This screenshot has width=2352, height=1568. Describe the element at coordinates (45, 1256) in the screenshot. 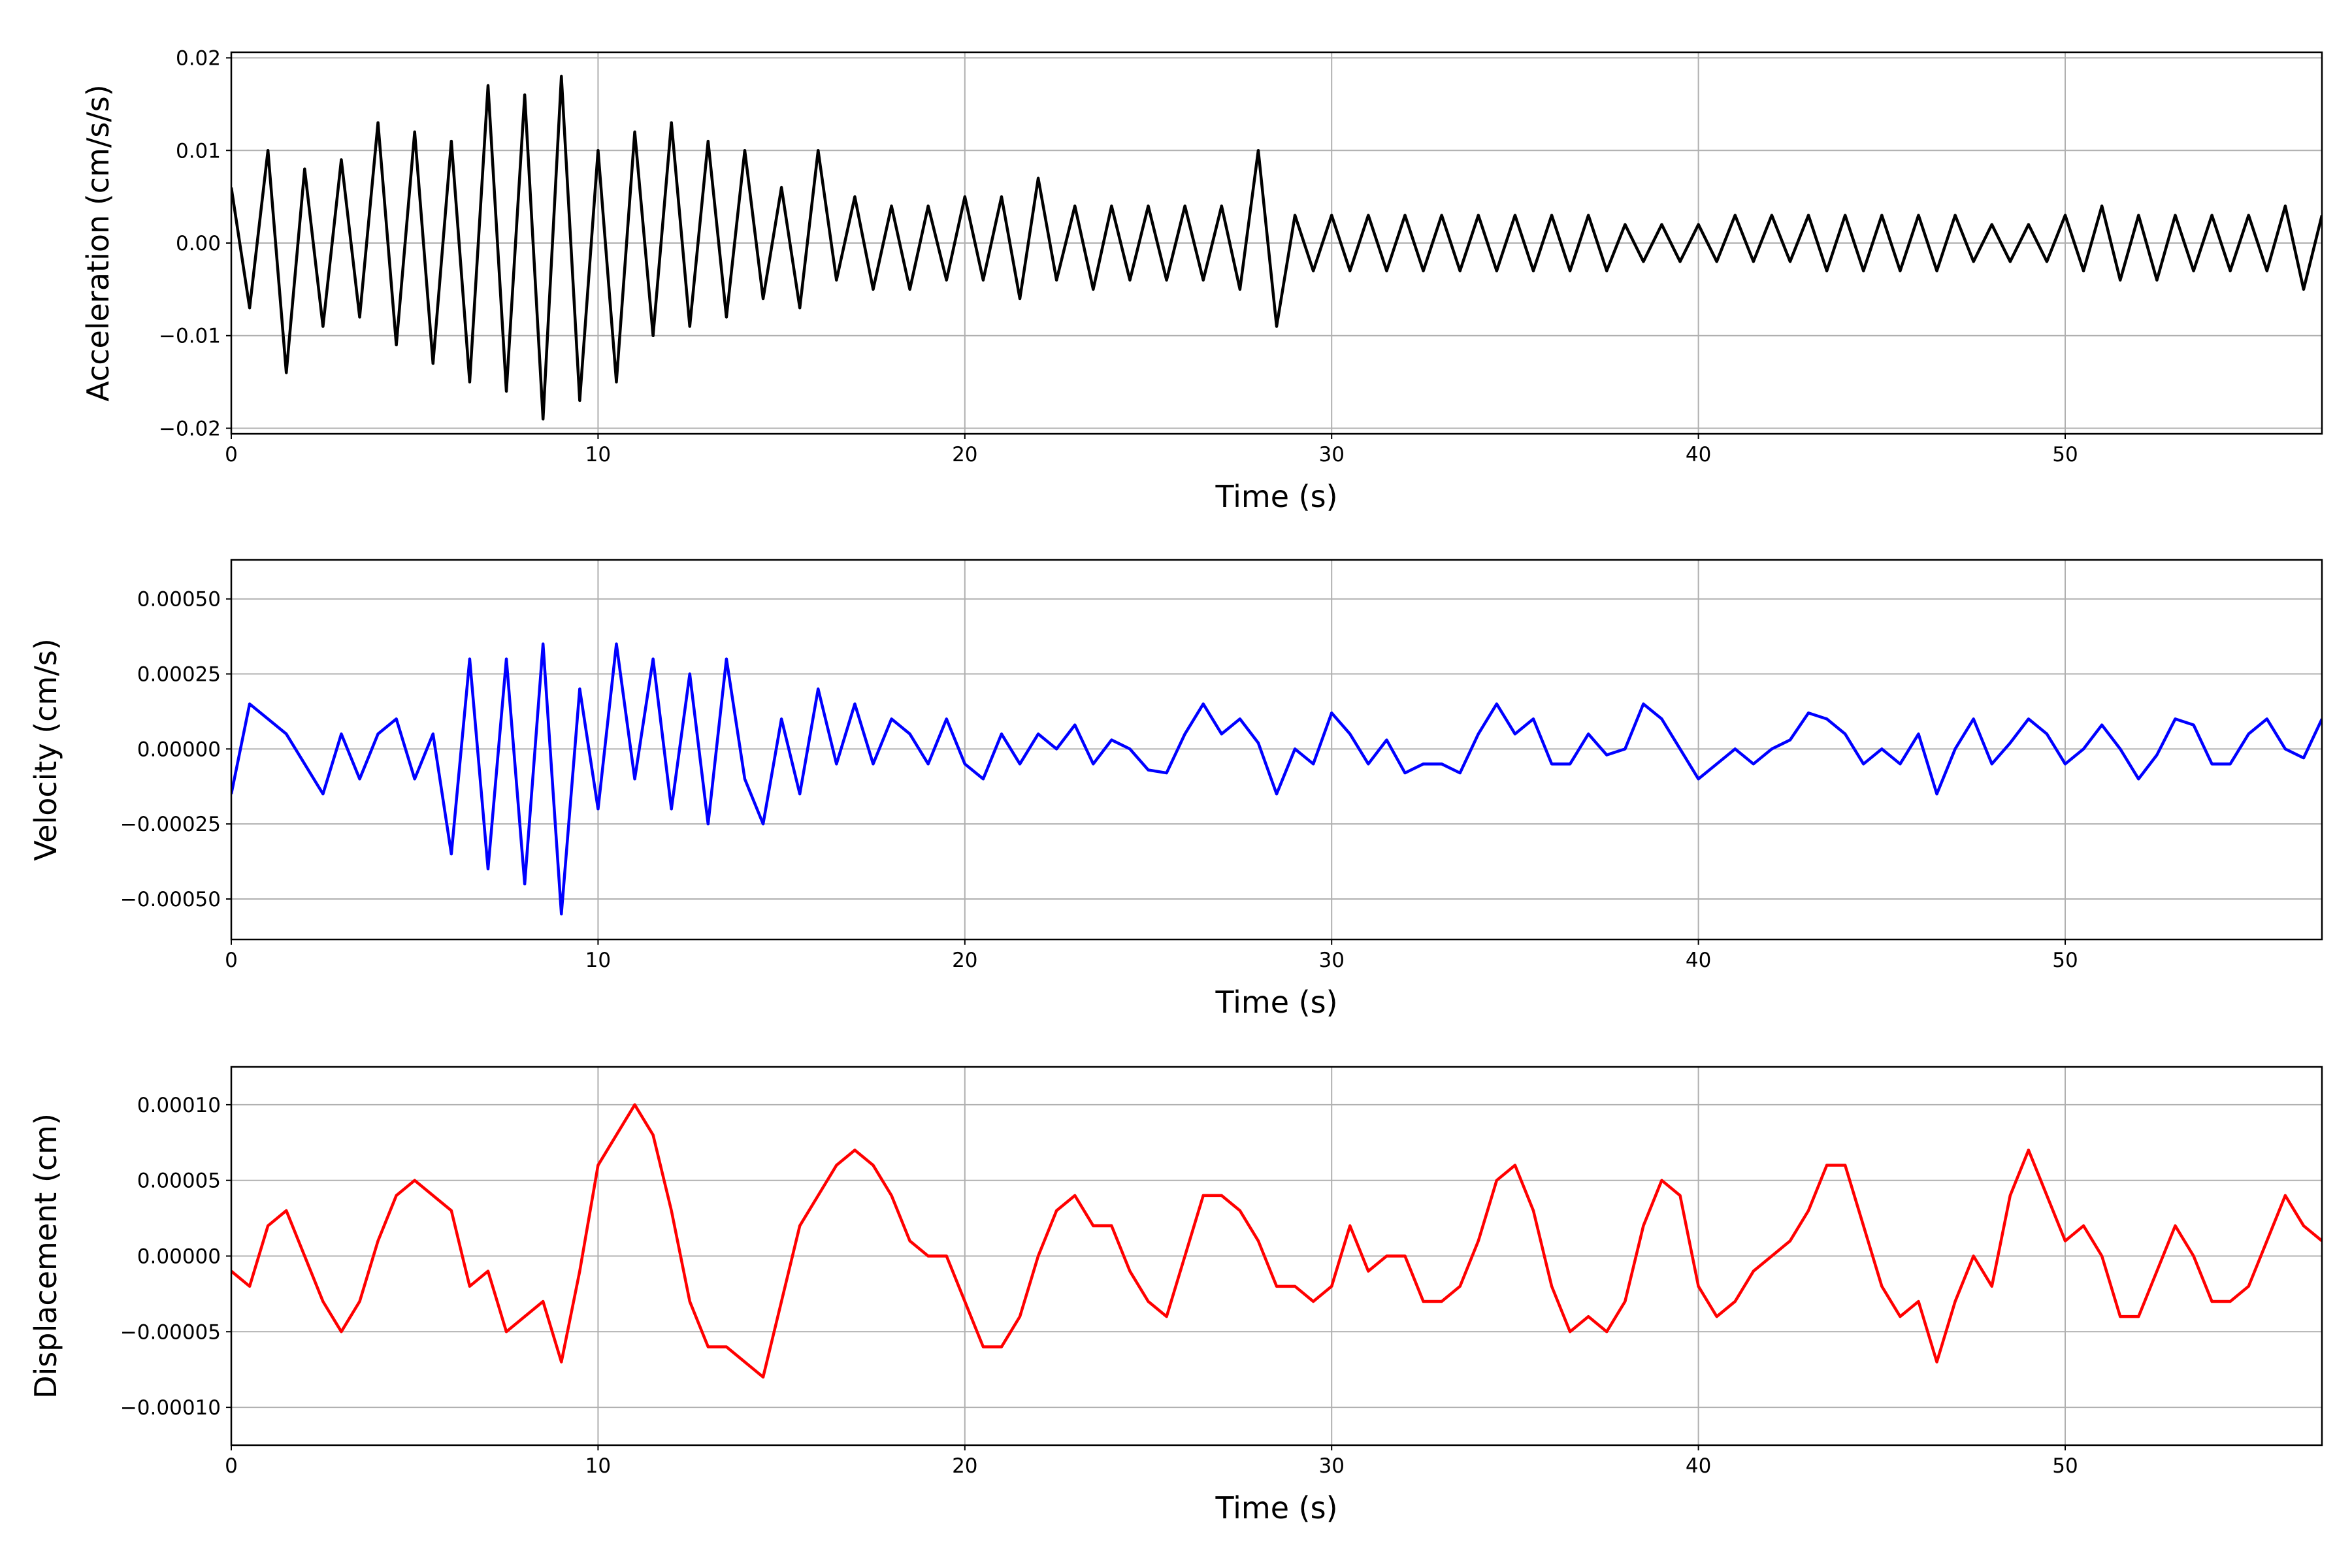

I see `y-axis-label: Displacement (cm)` at that location.